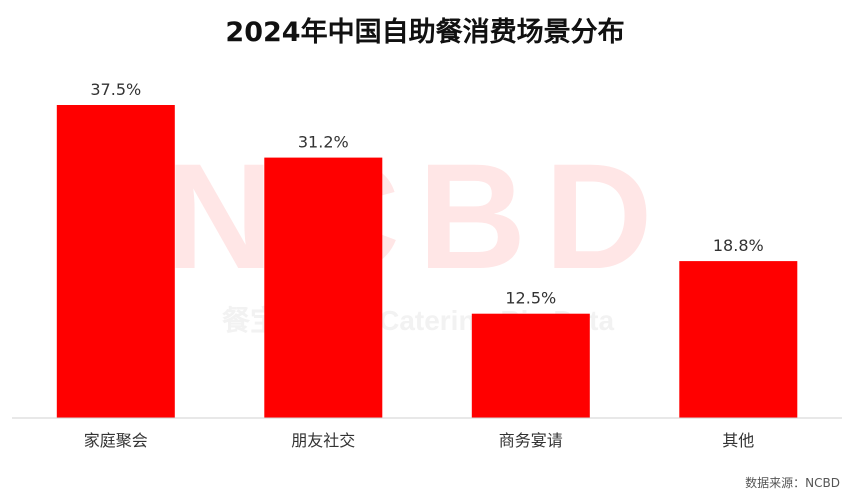 This screenshot has height=502, width=859. What do you see at coordinates (115, 89) in the screenshot?
I see `value-label-1: 37.5%` at bounding box center [115, 89].